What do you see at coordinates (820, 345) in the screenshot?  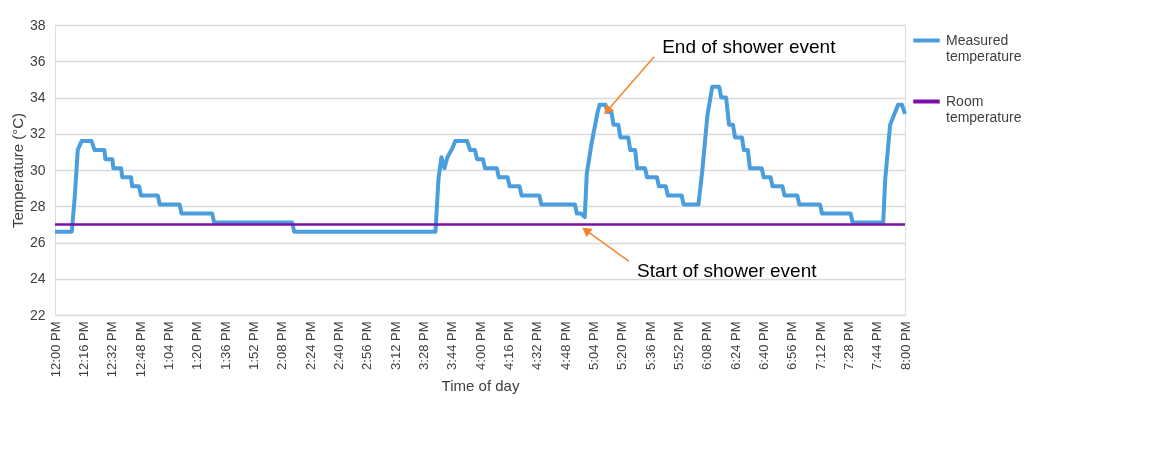 I see `x-tick-label: 7:12 PM` at bounding box center [820, 345].